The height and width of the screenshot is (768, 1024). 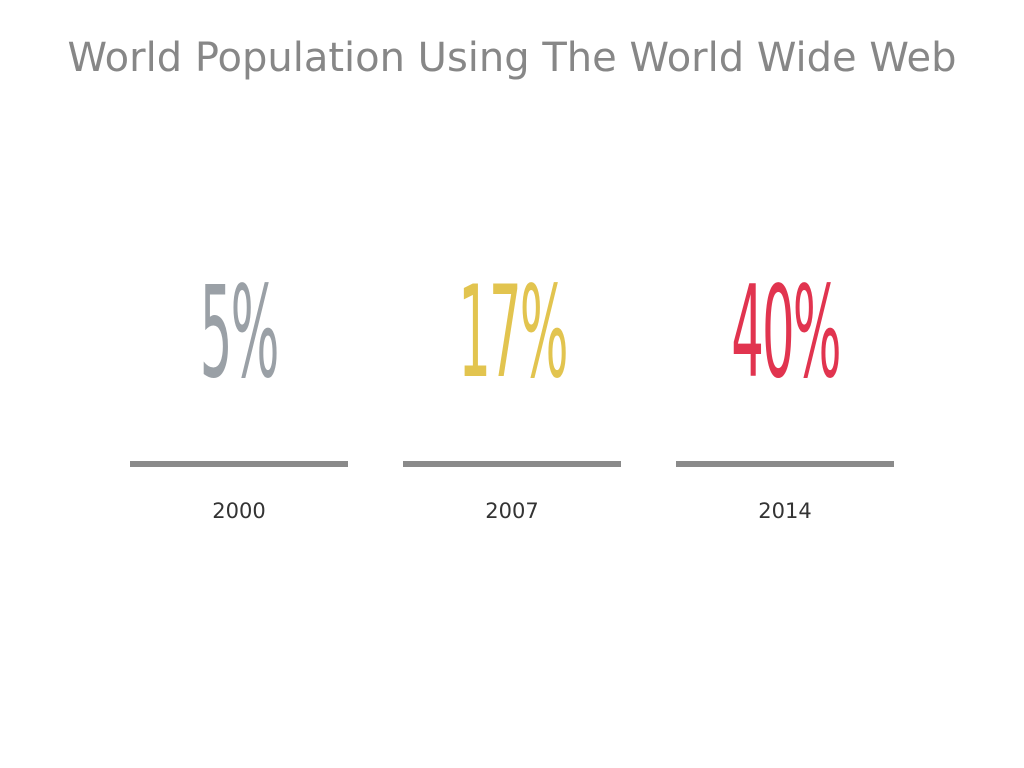 I want to click on stat-value-container: 17%, so click(x=512, y=344).